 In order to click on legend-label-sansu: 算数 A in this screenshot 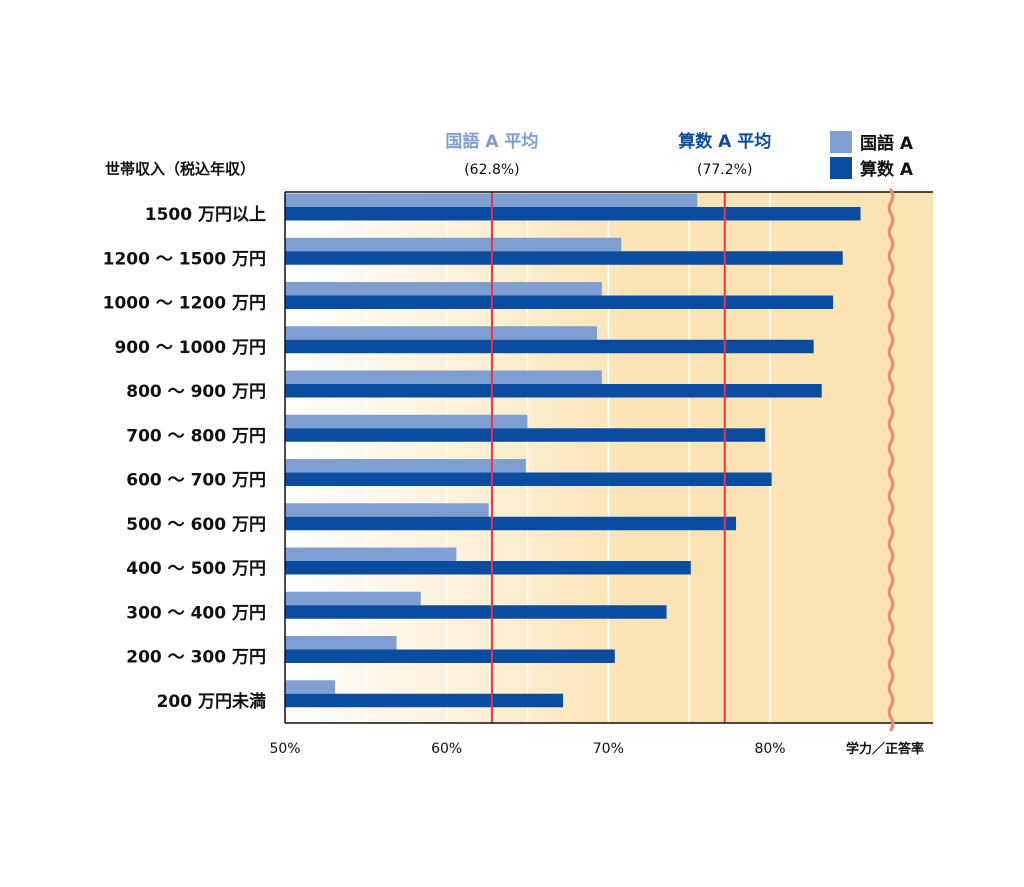, I will do `click(886, 169)`.